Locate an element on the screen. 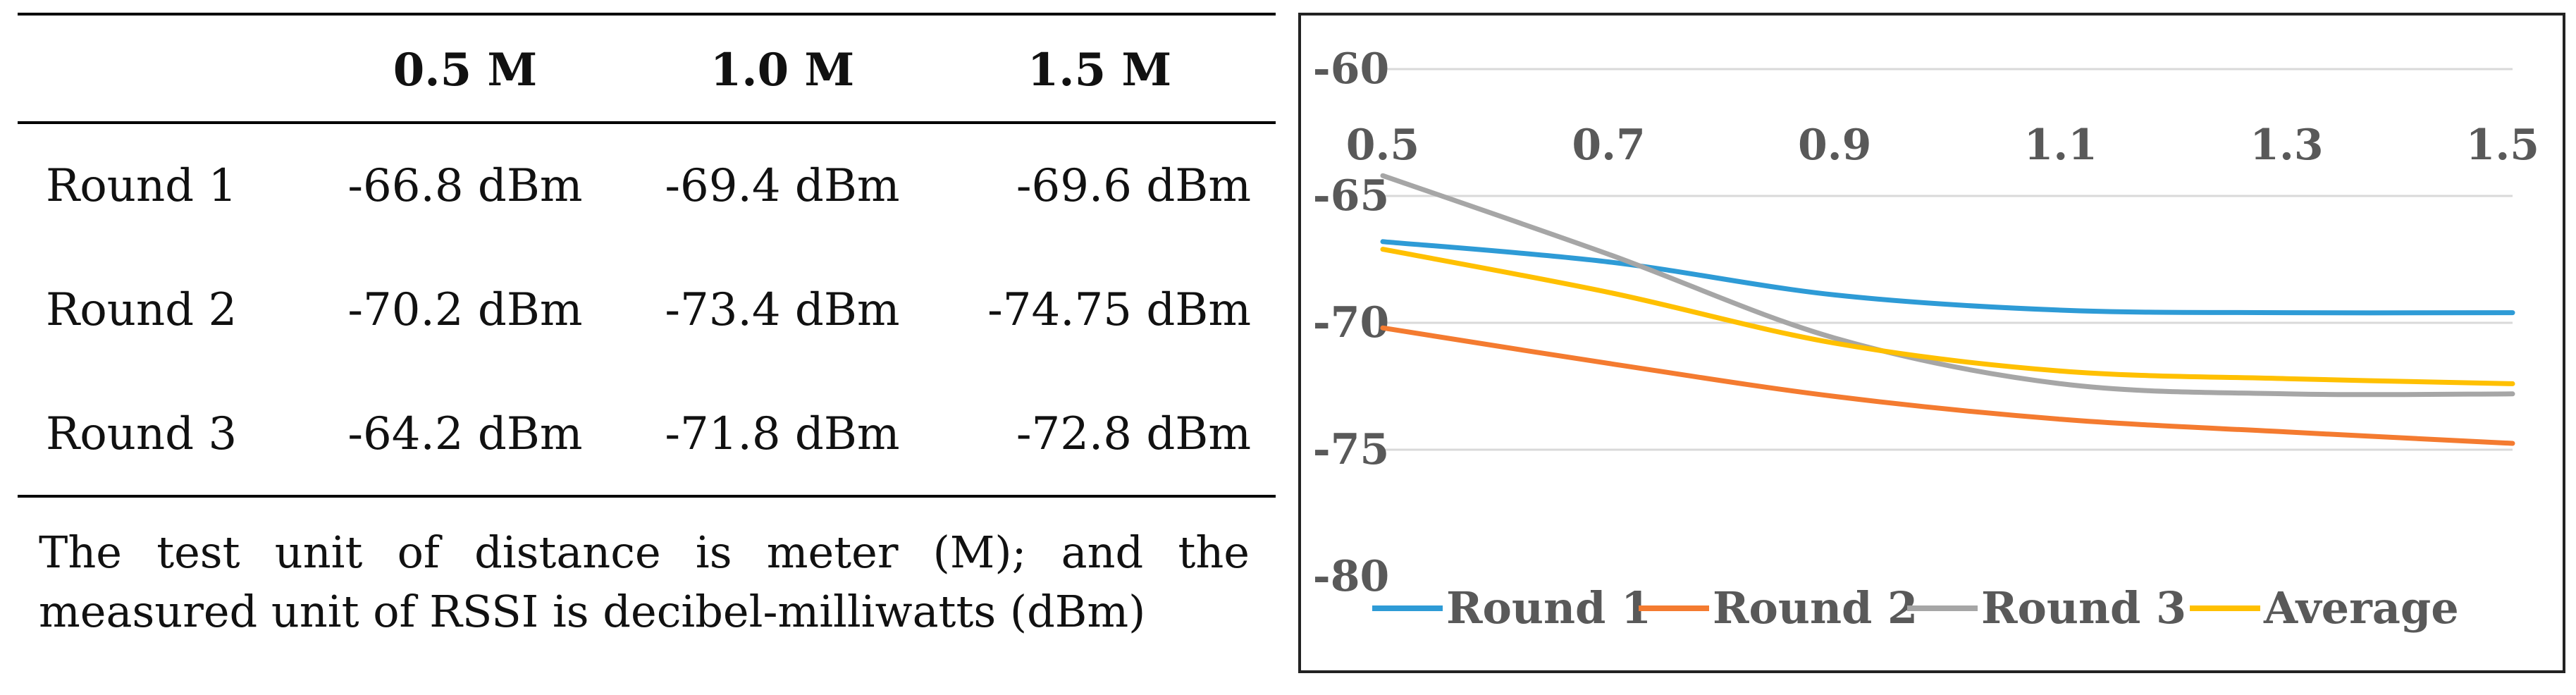 This screenshot has width=2576, height=695. row-2-value-3: -74.75 dBm is located at coordinates (1119, 310).